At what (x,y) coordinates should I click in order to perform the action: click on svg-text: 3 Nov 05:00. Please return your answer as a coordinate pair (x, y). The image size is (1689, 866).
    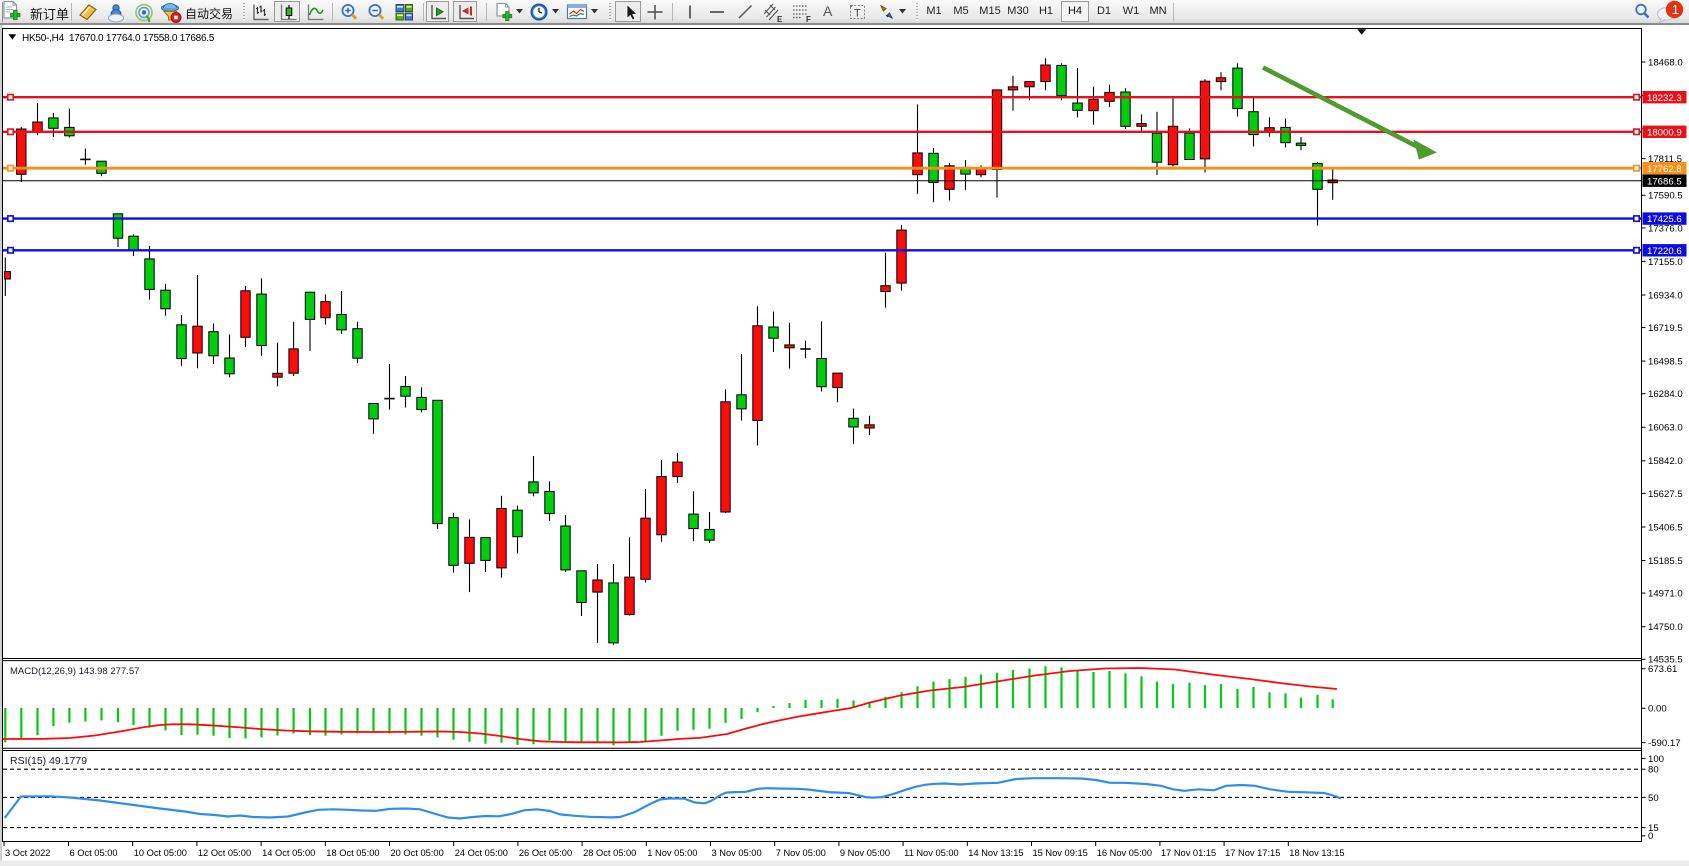
    Looking at the image, I should click on (737, 853).